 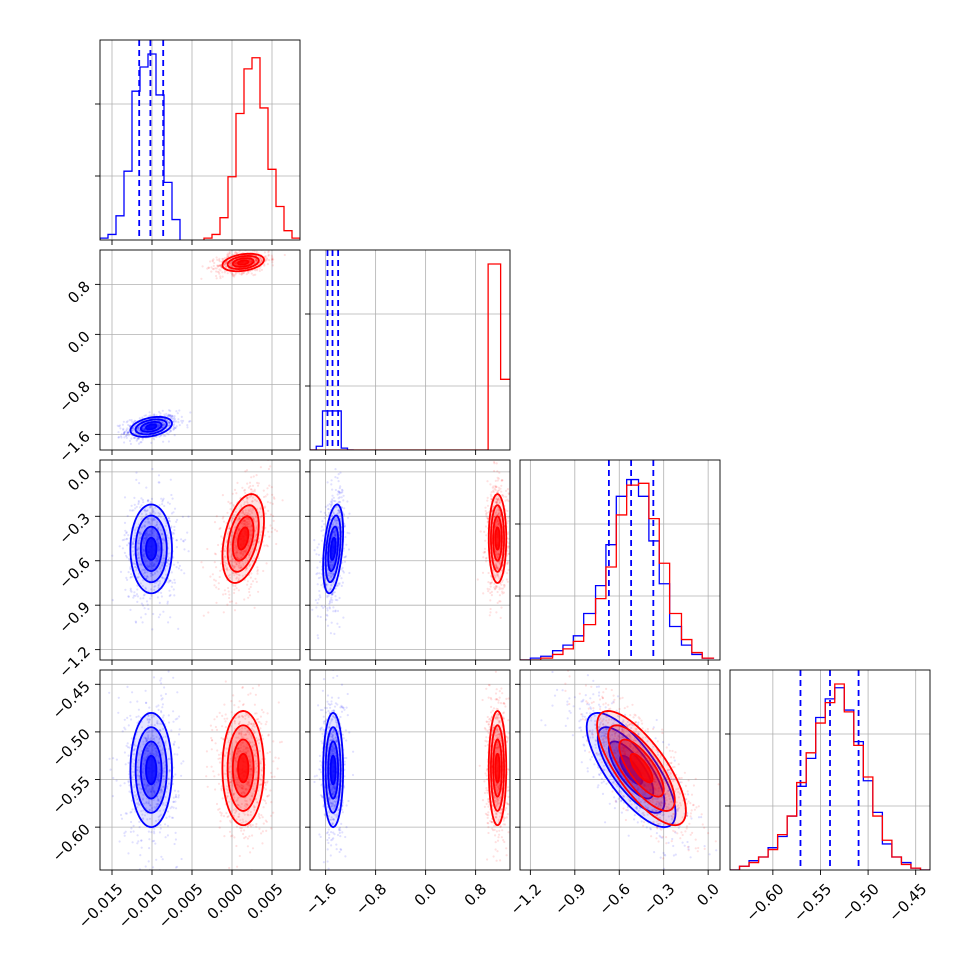 I want to click on contour-blue, so click(x=151, y=427).